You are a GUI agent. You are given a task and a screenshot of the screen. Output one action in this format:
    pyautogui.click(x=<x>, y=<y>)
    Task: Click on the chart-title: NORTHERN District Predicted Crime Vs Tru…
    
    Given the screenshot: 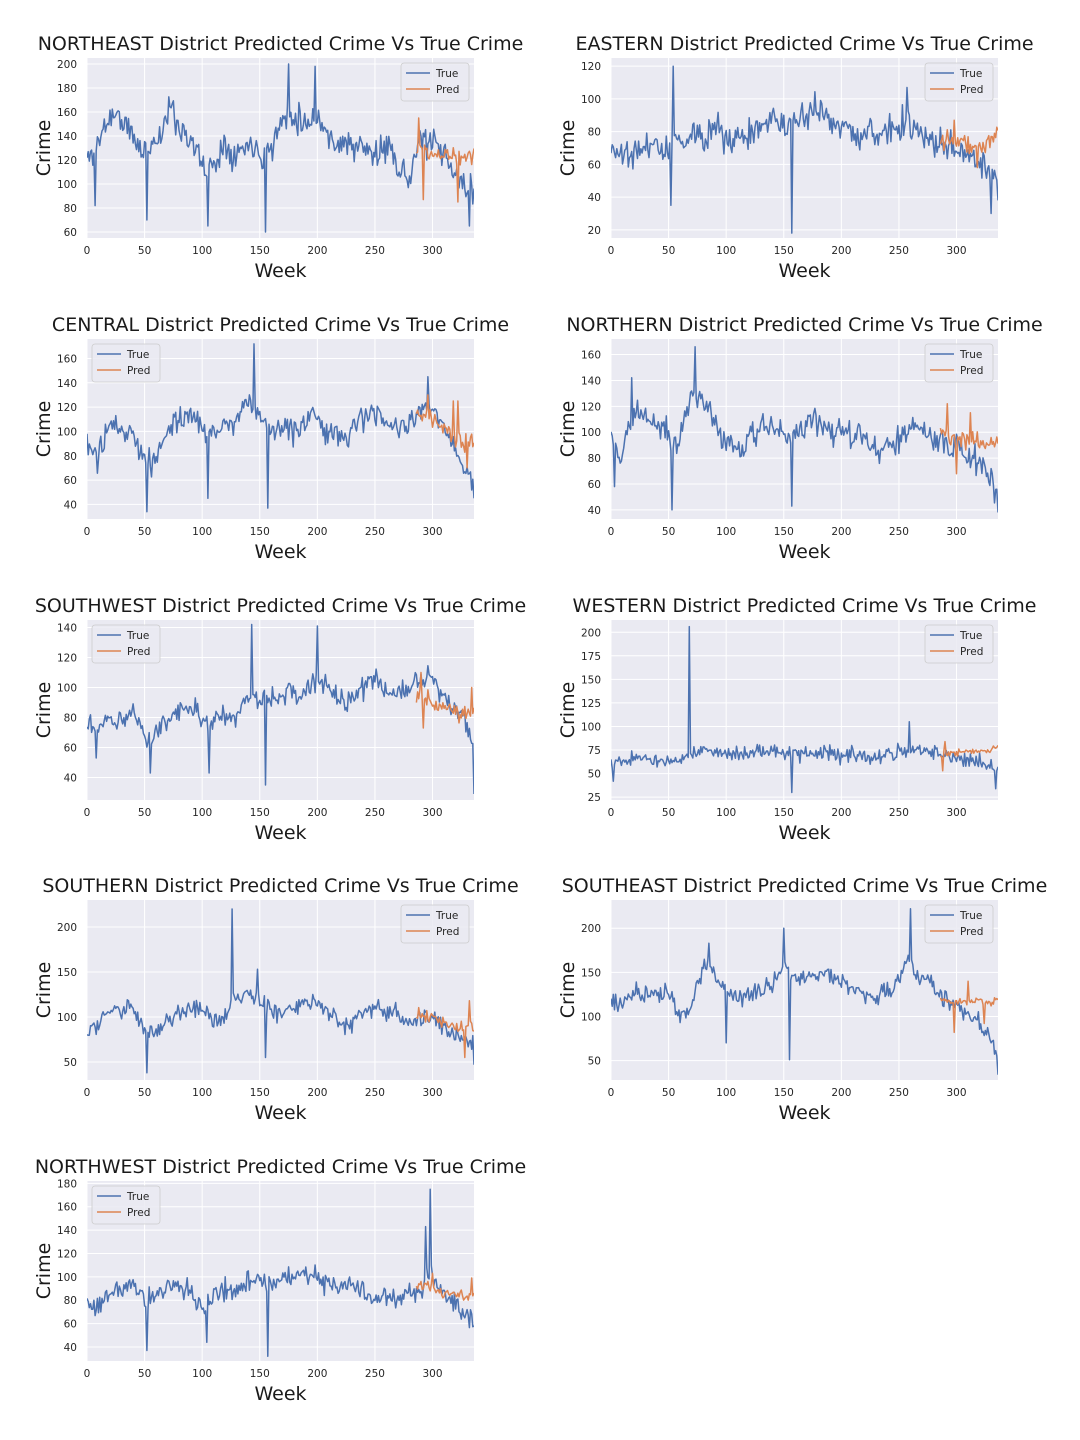 What is the action you would take?
    pyautogui.click(x=804, y=325)
    